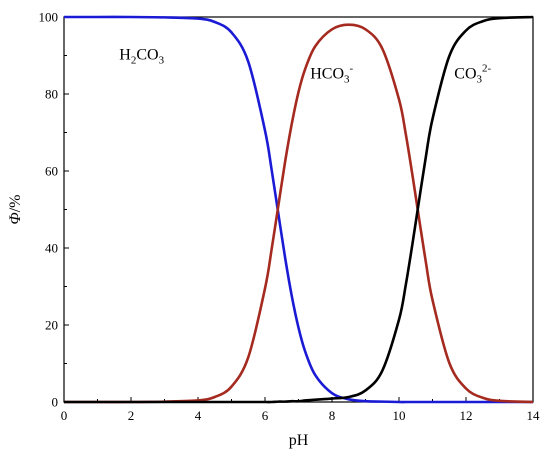 The image size is (550, 463). I want to click on y-tick-label: 60, so click(51, 171).